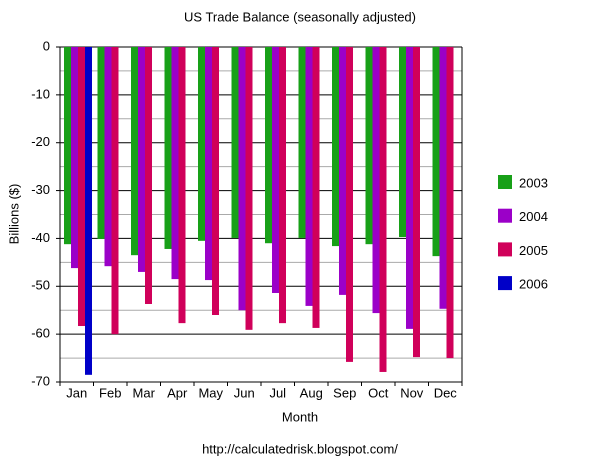 The height and width of the screenshot is (463, 600). What do you see at coordinates (210, 392) in the screenshot?
I see `x-tick-label: May` at bounding box center [210, 392].